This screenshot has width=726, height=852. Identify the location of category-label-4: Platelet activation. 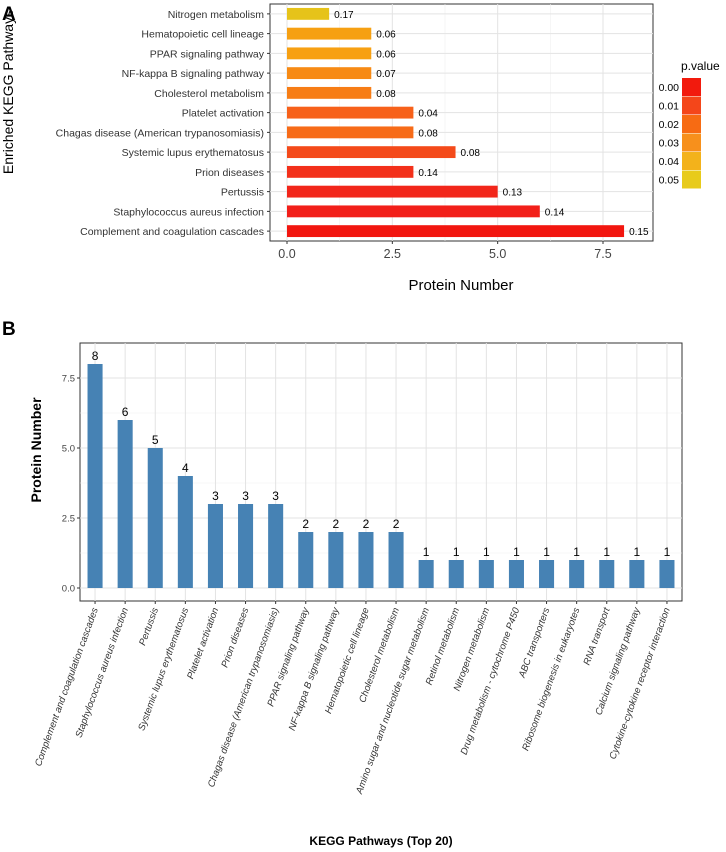
(203, 643).